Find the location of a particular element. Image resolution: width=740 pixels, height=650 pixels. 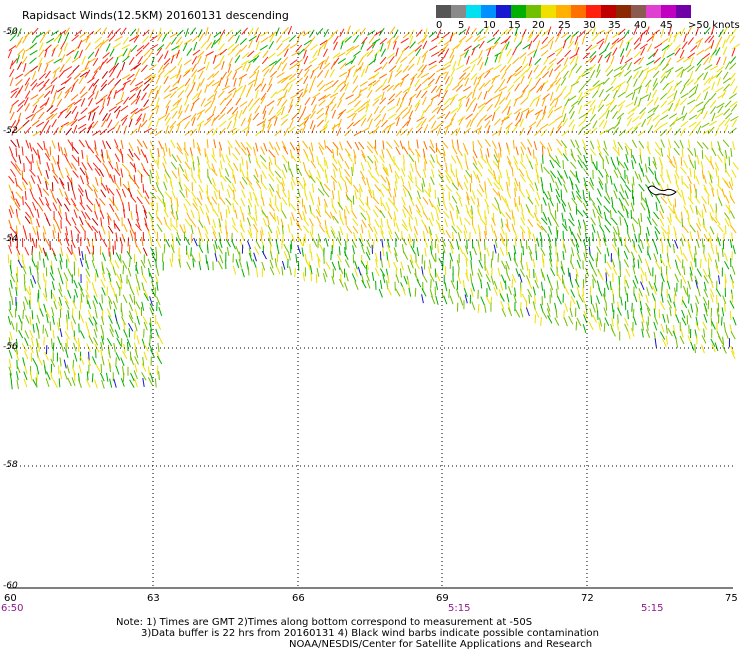

colorbar-label: 10 is located at coordinates (489, 25).